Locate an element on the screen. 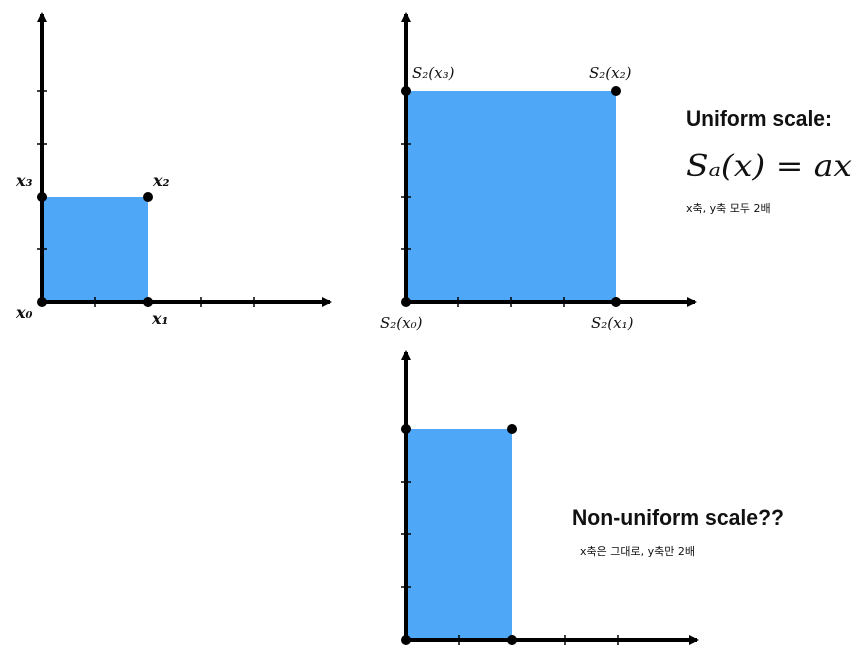 This screenshot has width=863, height=654. label-x1: x₁ is located at coordinates (160, 318).